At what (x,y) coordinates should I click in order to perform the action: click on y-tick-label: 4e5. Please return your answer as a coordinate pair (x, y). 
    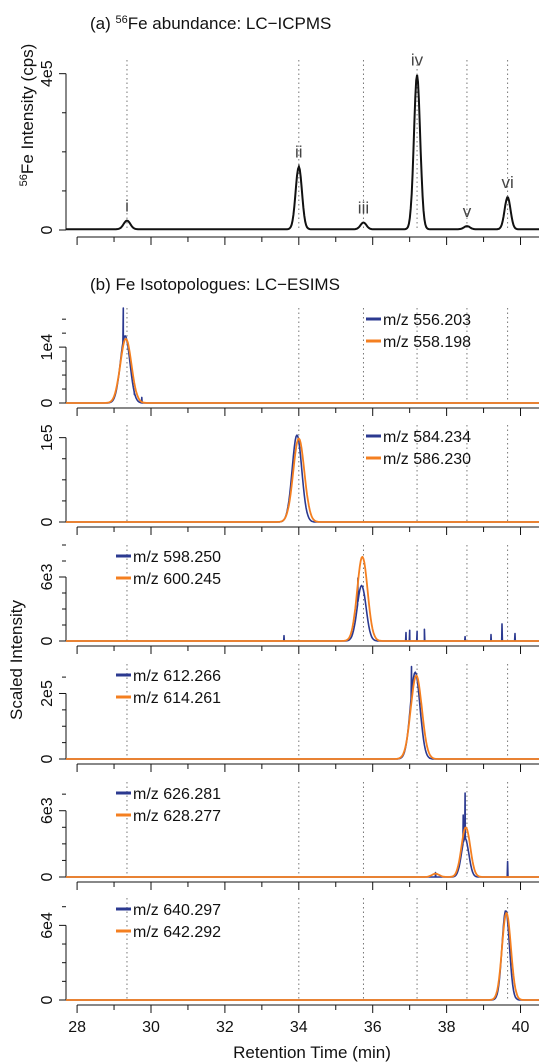
    Looking at the image, I should click on (47, 73).